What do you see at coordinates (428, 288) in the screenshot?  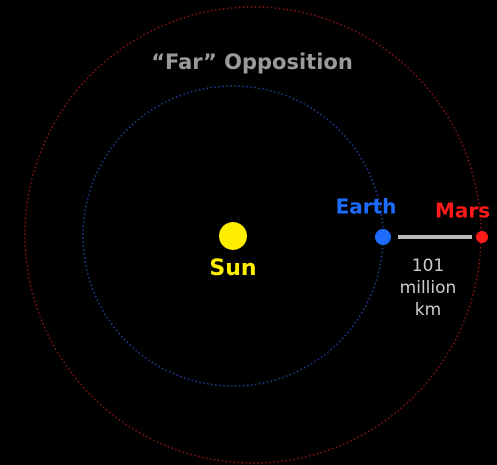 I see `distance-unit: million` at bounding box center [428, 288].